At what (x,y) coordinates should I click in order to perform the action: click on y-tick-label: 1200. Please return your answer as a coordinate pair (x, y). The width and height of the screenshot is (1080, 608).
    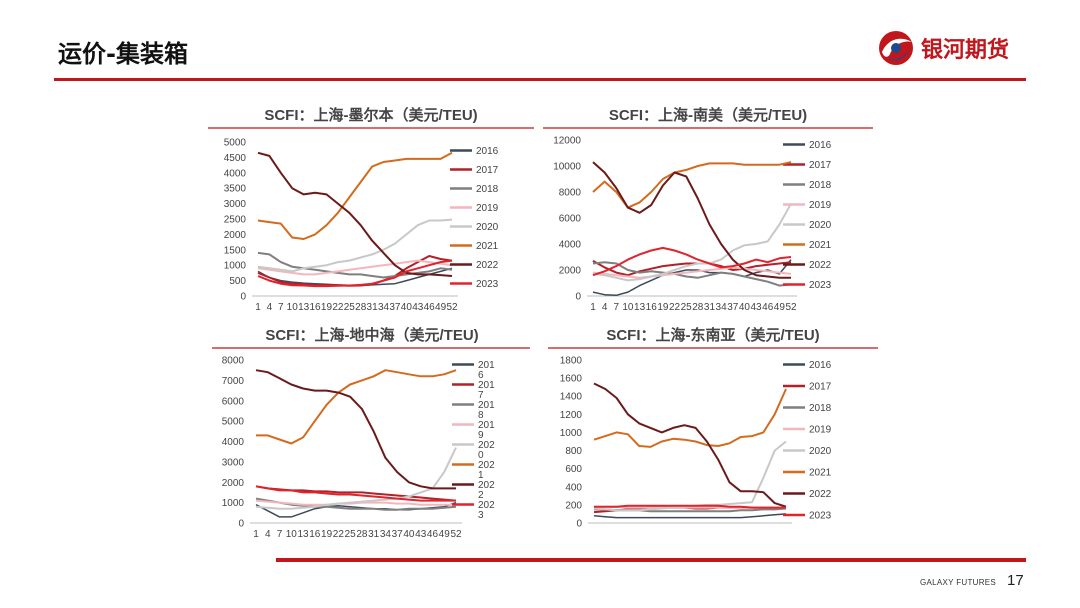
    Looking at the image, I should click on (571, 415).